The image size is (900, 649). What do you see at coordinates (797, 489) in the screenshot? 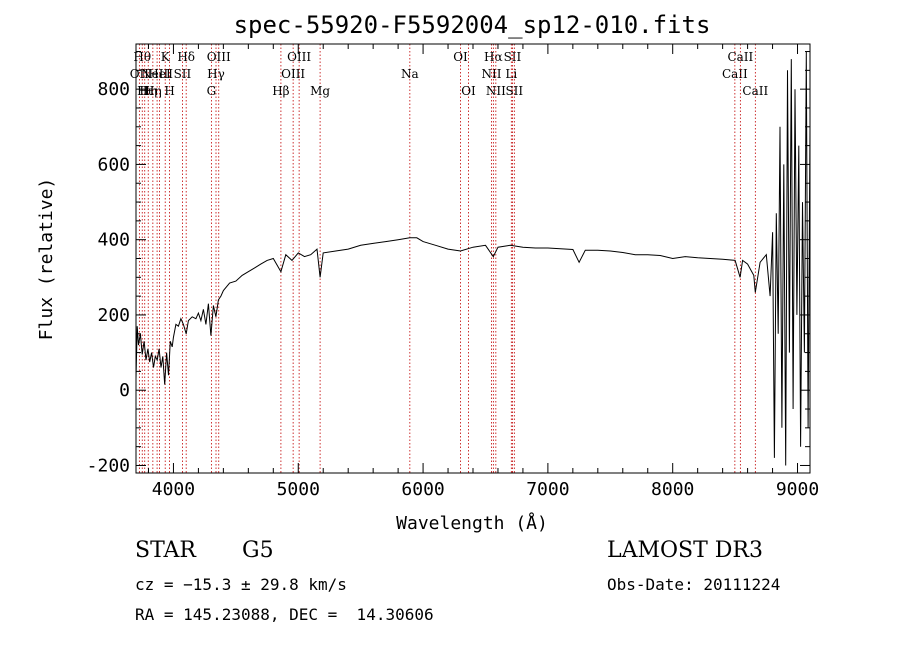
I see `x-tick-label: 9000` at bounding box center [797, 489].